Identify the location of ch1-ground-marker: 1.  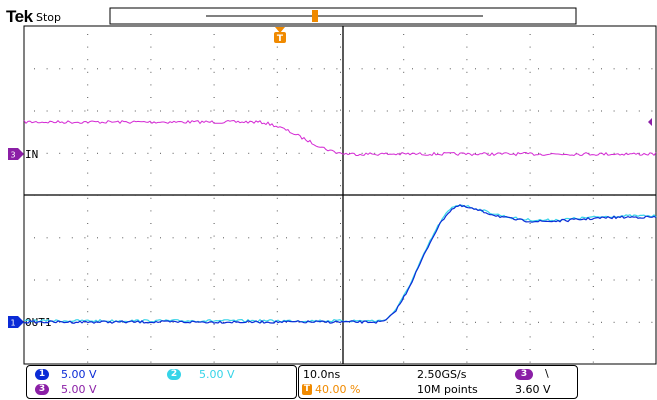
(16, 322).